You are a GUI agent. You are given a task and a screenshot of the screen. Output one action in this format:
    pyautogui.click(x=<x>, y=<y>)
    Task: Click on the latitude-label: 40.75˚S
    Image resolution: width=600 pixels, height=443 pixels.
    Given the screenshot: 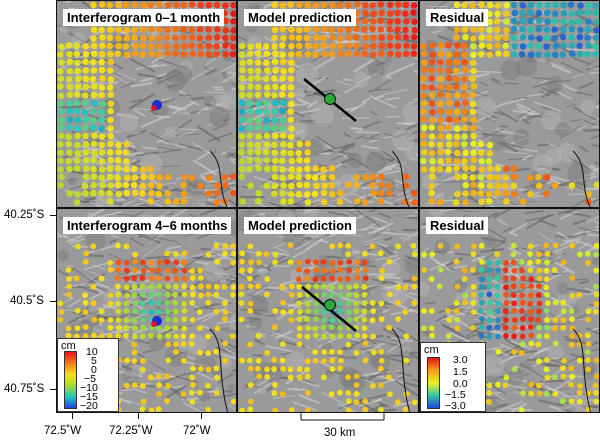 What is the action you would take?
    pyautogui.click(x=24, y=389)
    